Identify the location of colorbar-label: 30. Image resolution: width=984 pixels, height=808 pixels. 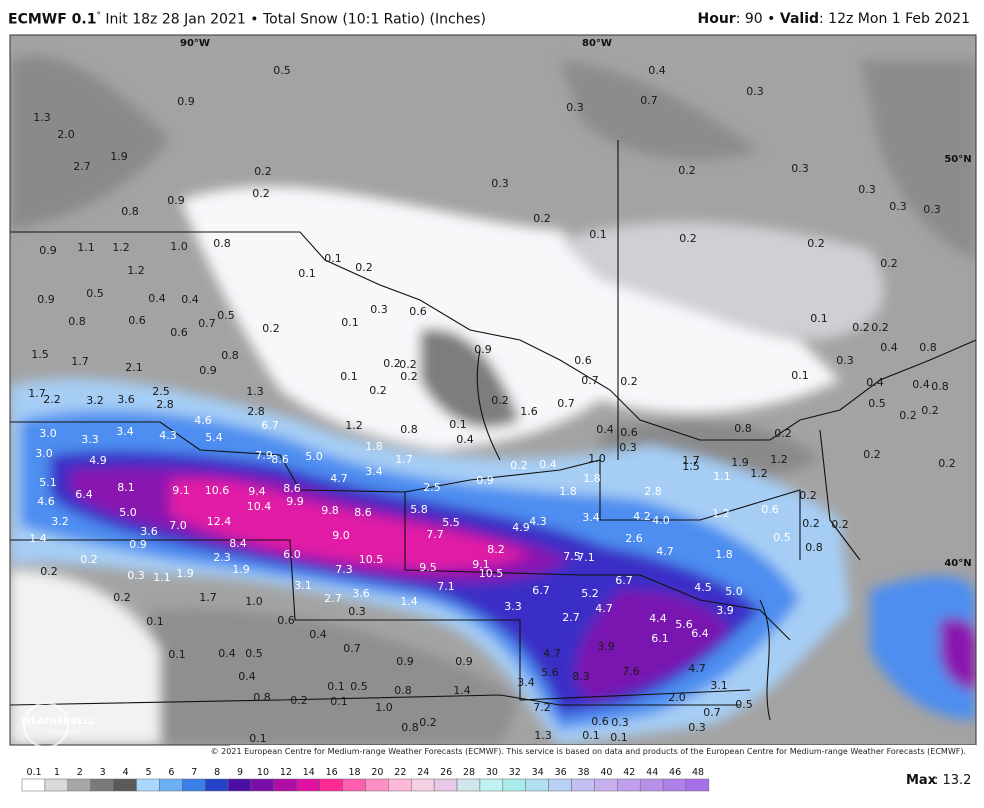
(492, 772).